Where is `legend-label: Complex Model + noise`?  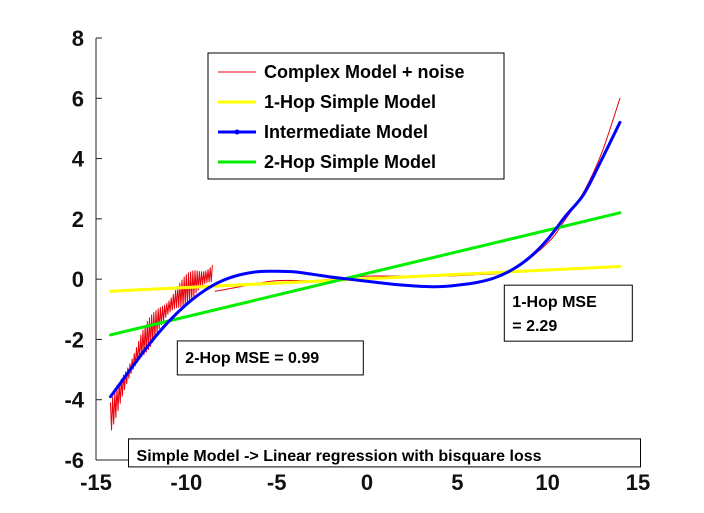
legend-label: Complex Model + noise is located at coordinates (364, 72).